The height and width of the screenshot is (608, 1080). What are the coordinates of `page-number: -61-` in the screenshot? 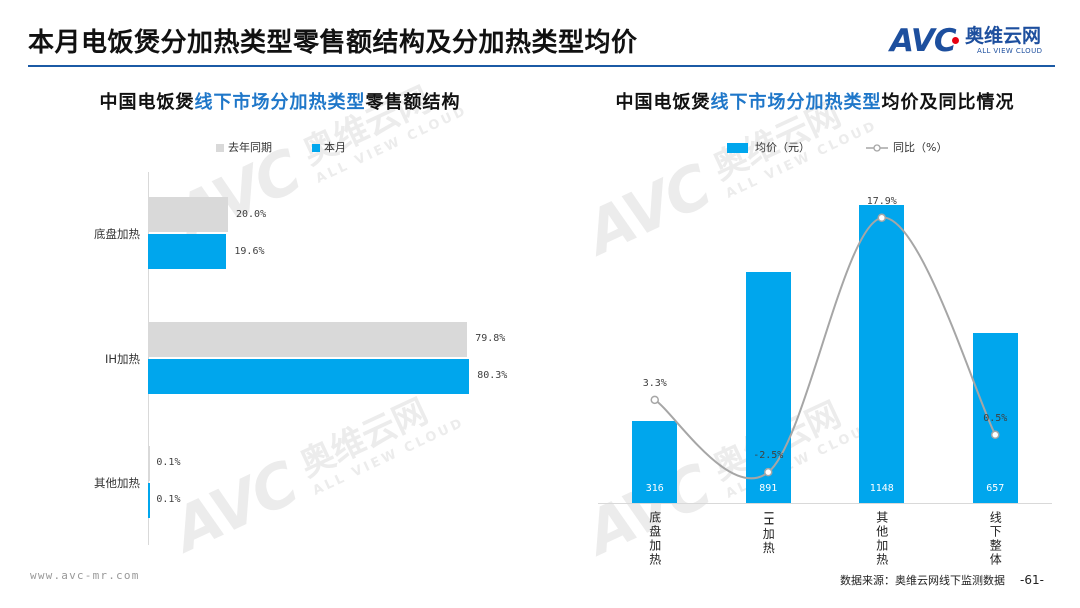 It's located at (1032, 580).